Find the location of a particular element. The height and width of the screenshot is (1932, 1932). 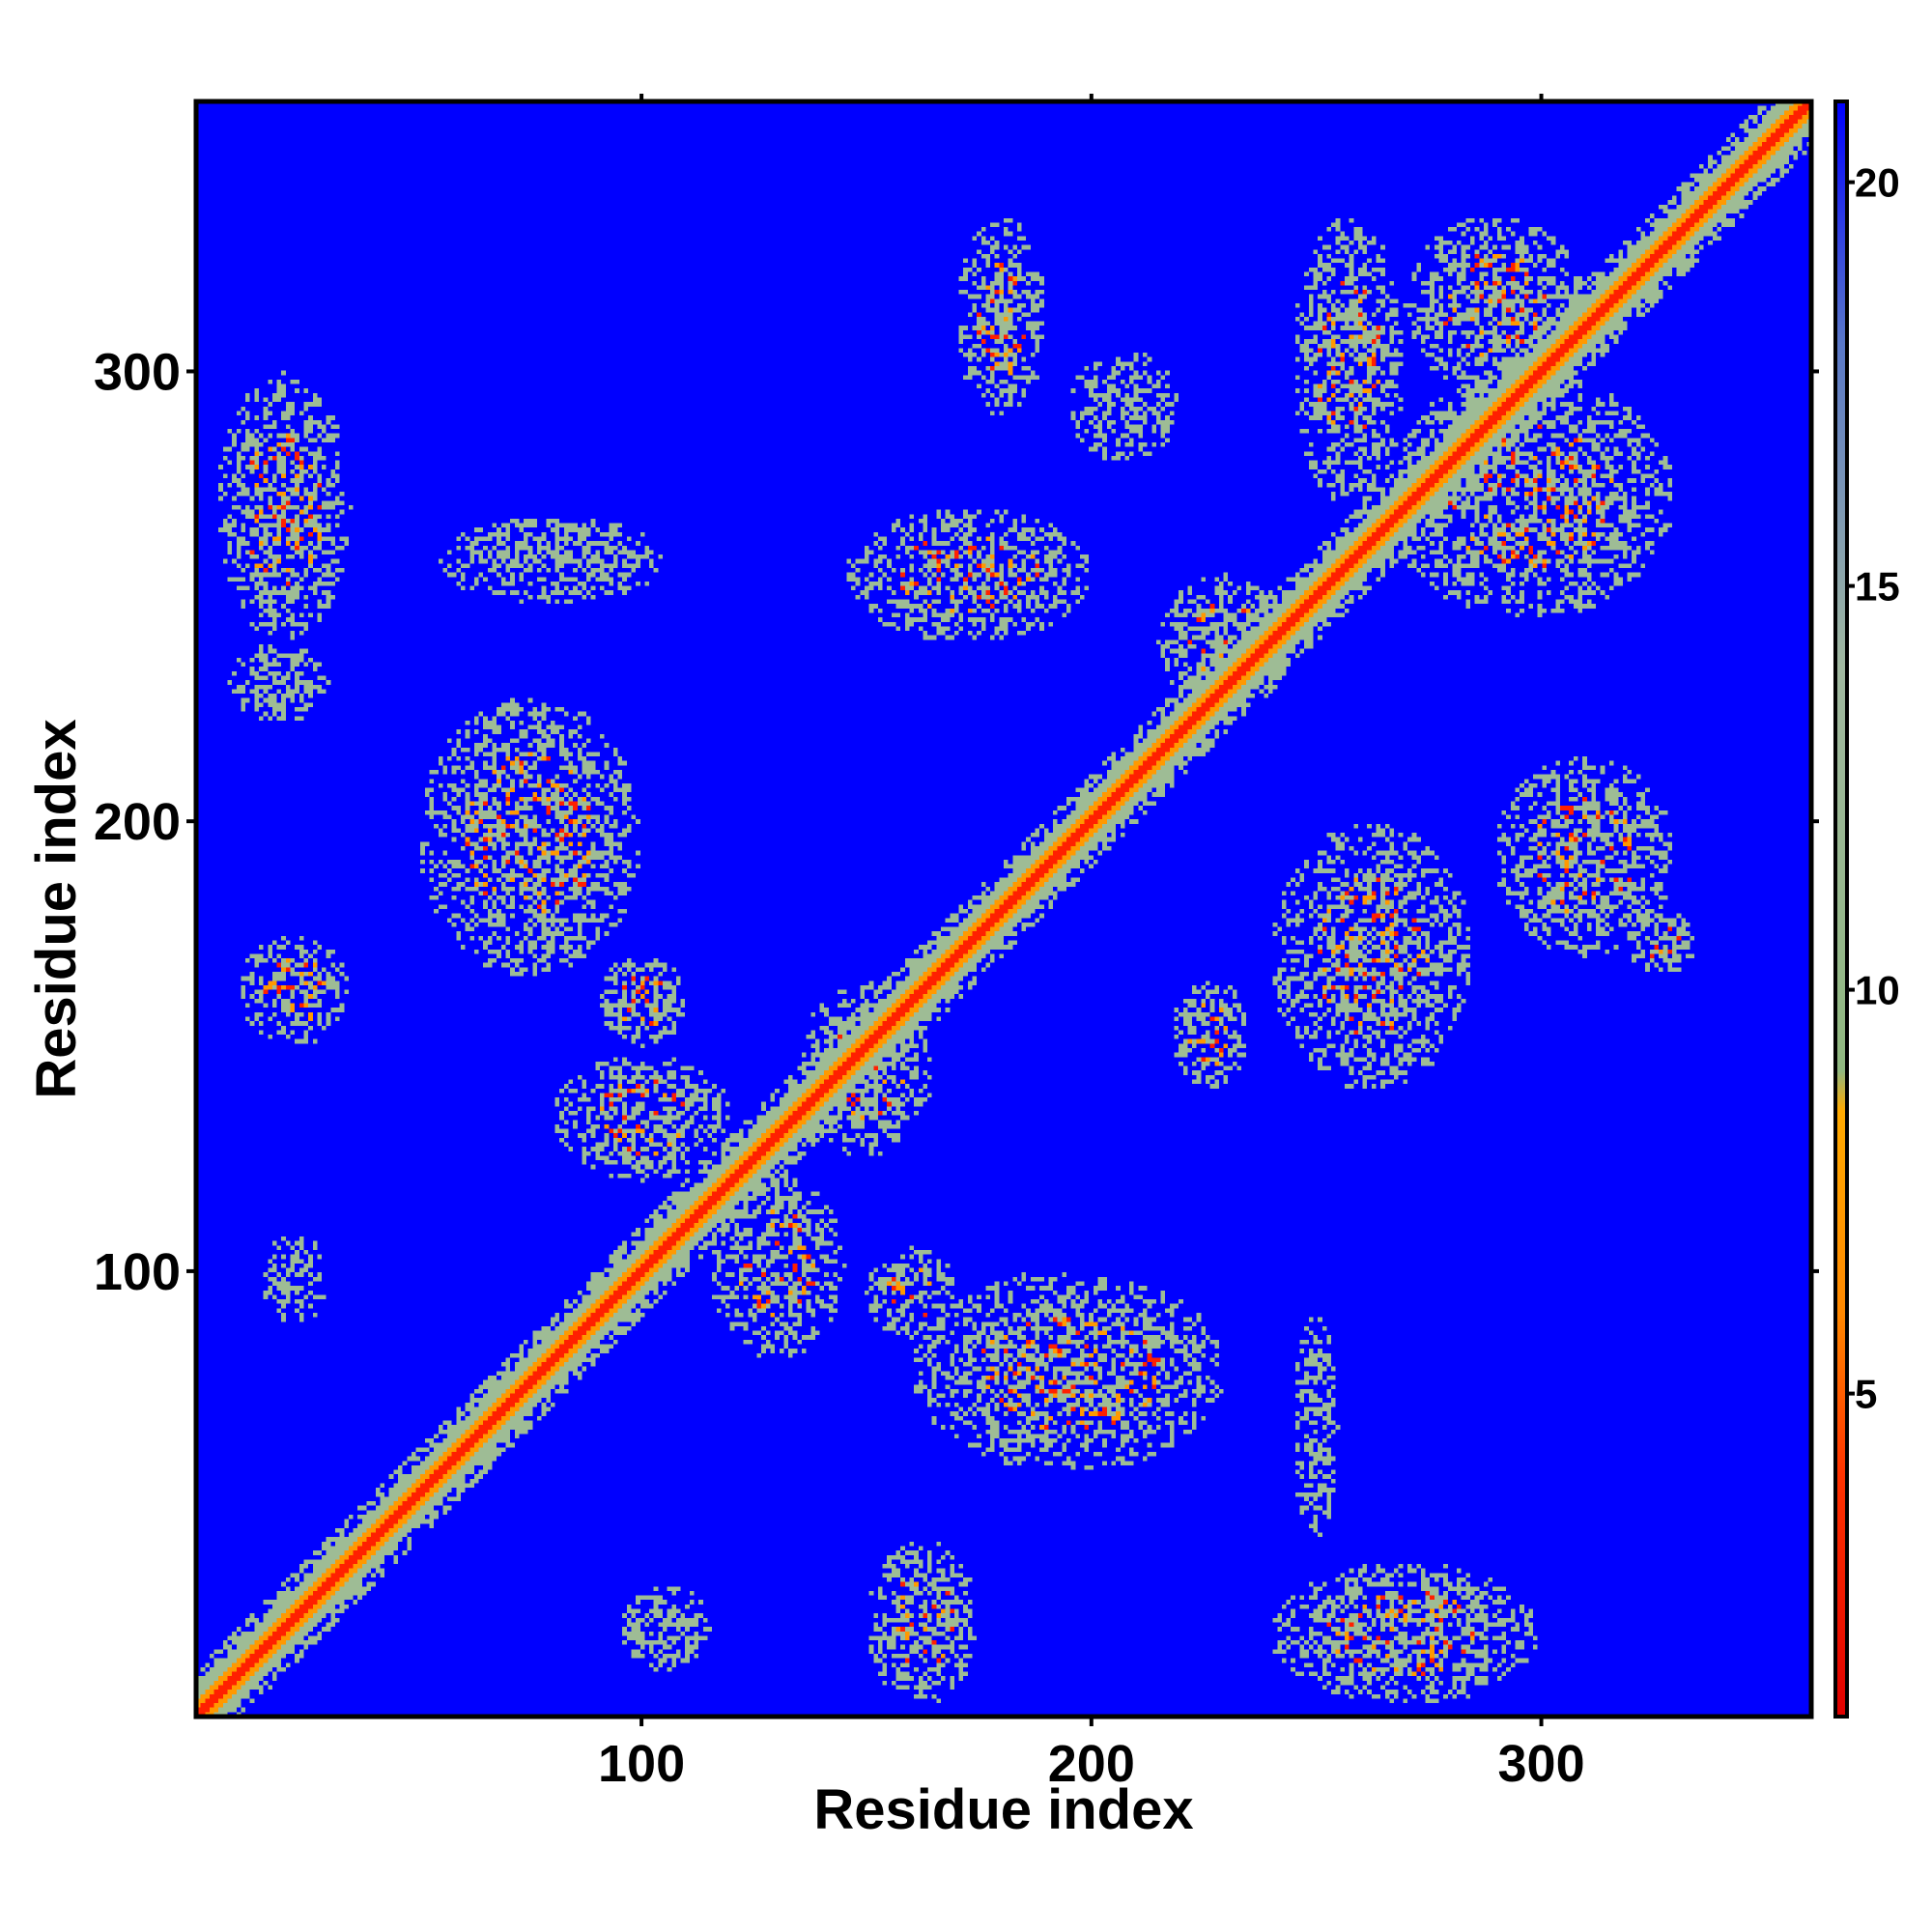

colorbar-tick-label: 10 is located at coordinates (1877, 990).